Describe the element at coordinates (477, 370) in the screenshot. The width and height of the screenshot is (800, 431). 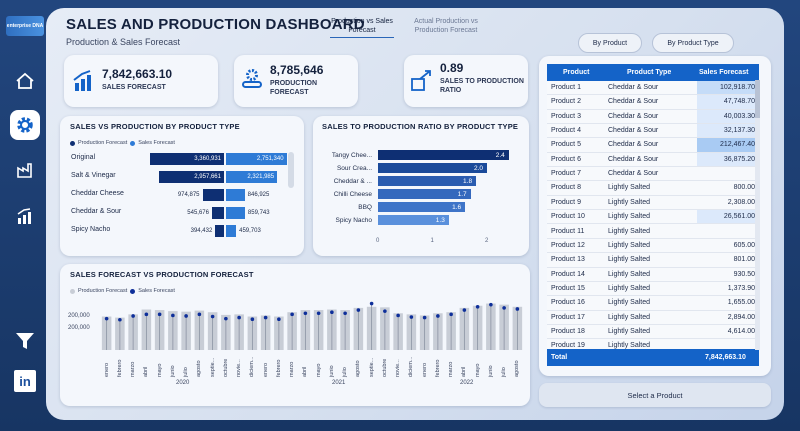
I see `month-label: mayo` at that location.